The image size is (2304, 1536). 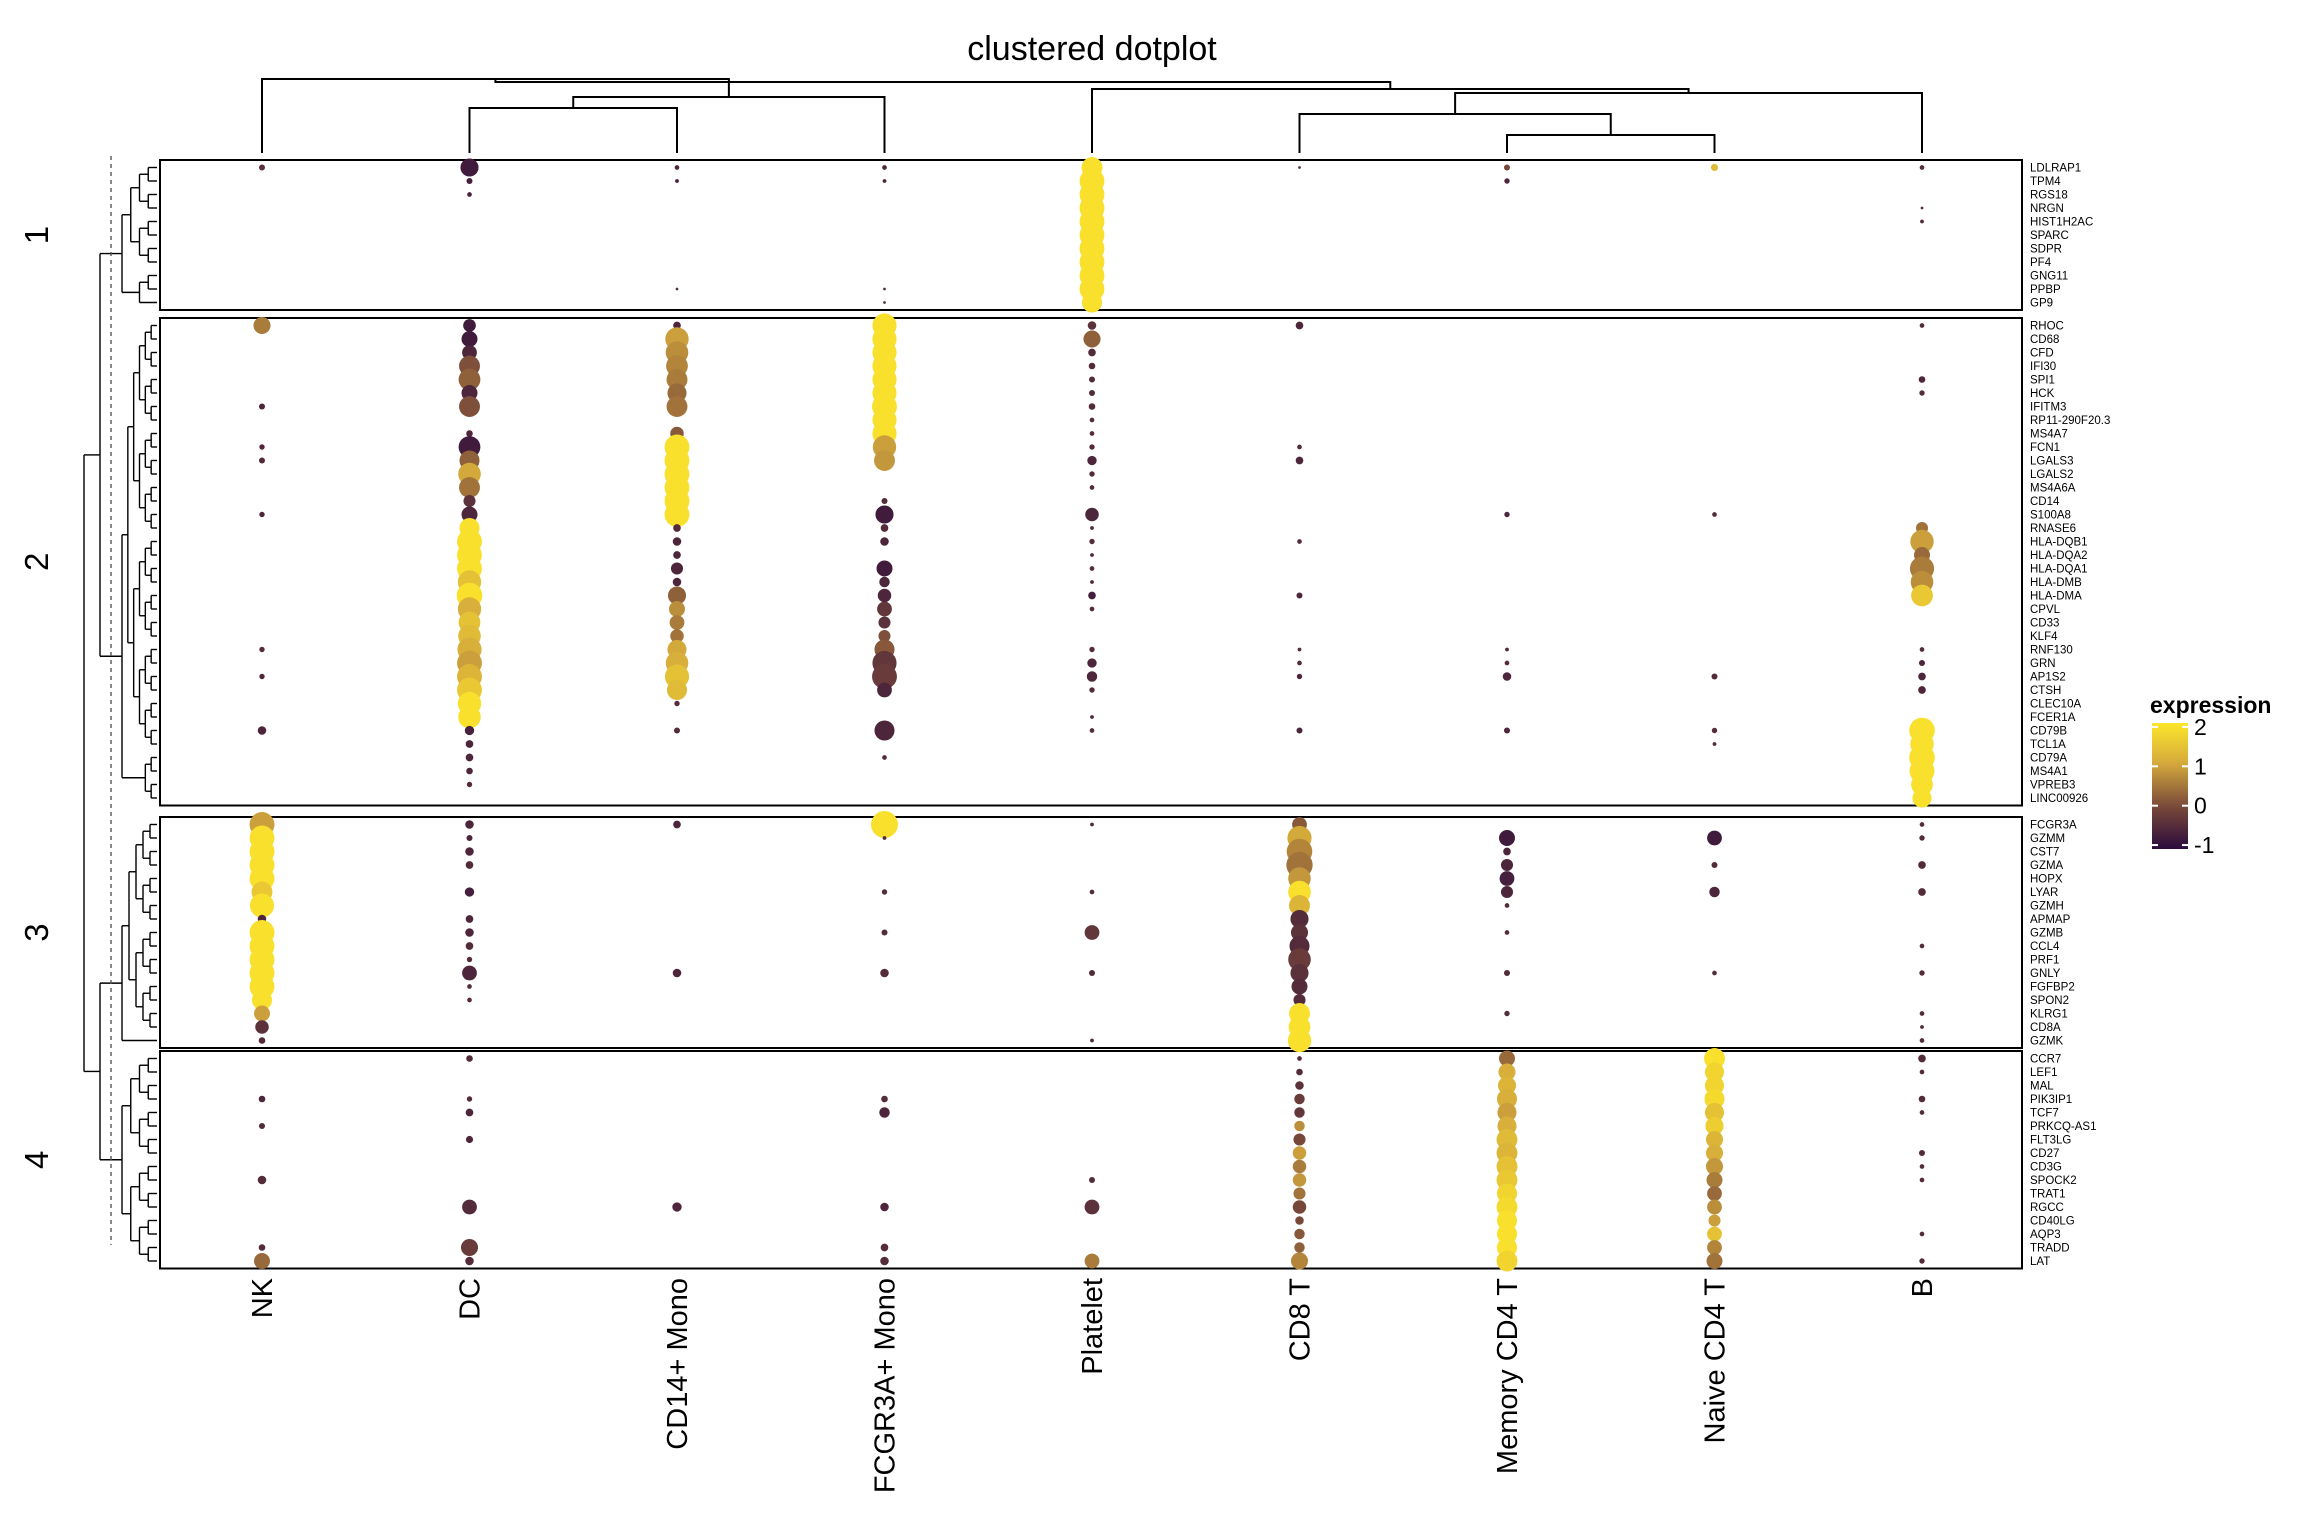 What do you see at coordinates (36, 235) in the screenshot?
I see `group-label: 1` at bounding box center [36, 235].